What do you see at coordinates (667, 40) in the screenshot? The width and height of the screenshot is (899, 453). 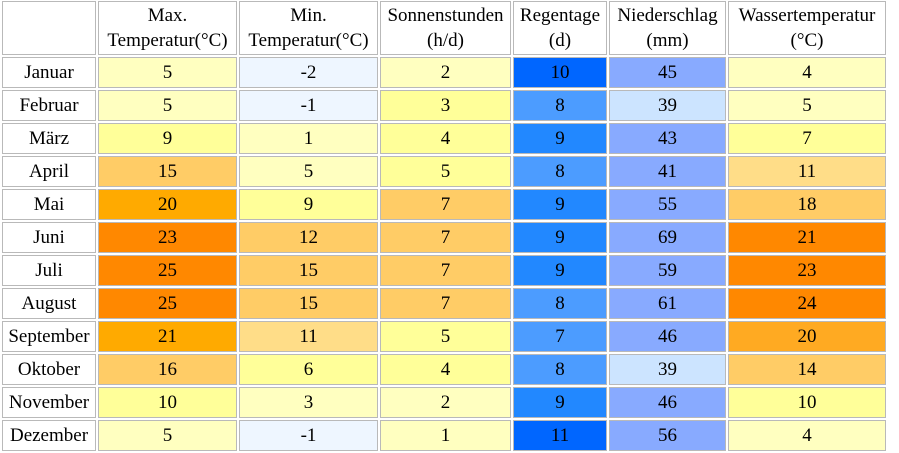 I see `column-header-line2: (mm)` at bounding box center [667, 40].